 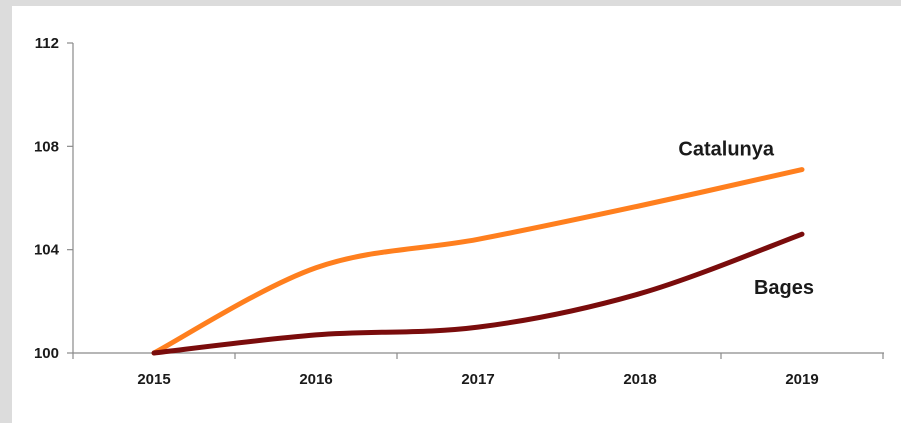 What do you see at coordinates (46, 353) in the screenshot?
I see `y-tick-label: 100` at bounding box center [46, 353].